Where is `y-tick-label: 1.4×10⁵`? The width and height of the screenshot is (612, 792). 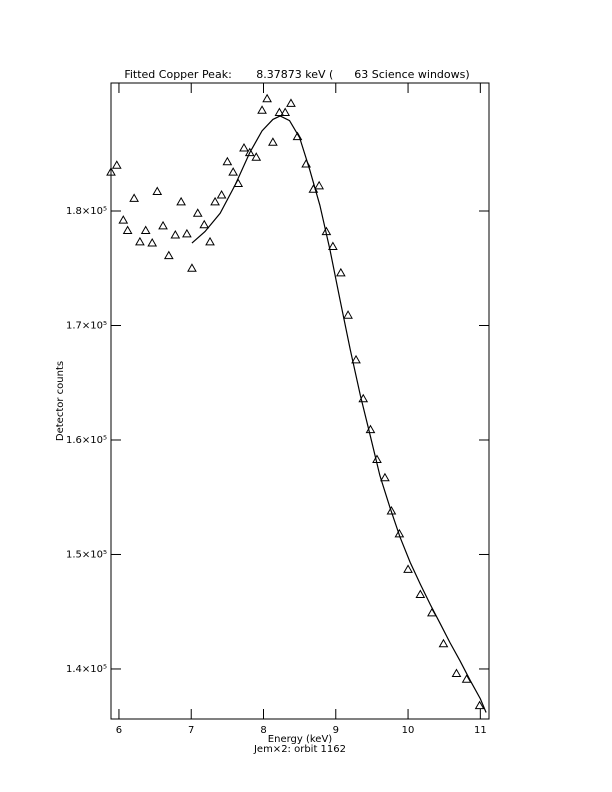 y-tick-label: 1.4×10⁵ is located at coordinates (86, 669).